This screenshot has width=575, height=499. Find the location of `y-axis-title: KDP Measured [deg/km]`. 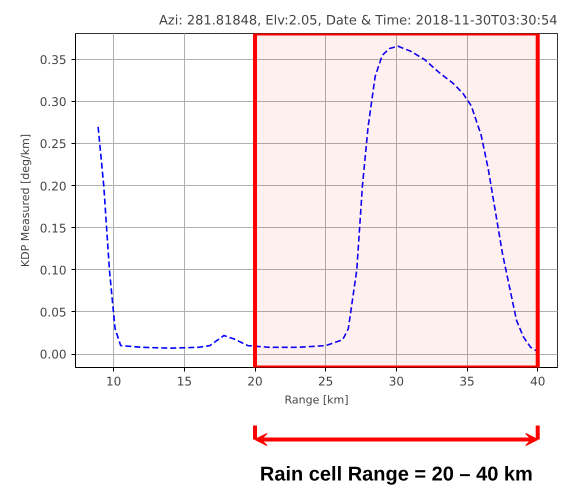

y-axis-title: KDP Measured [deg/km] is located at coordinates (25, 201).